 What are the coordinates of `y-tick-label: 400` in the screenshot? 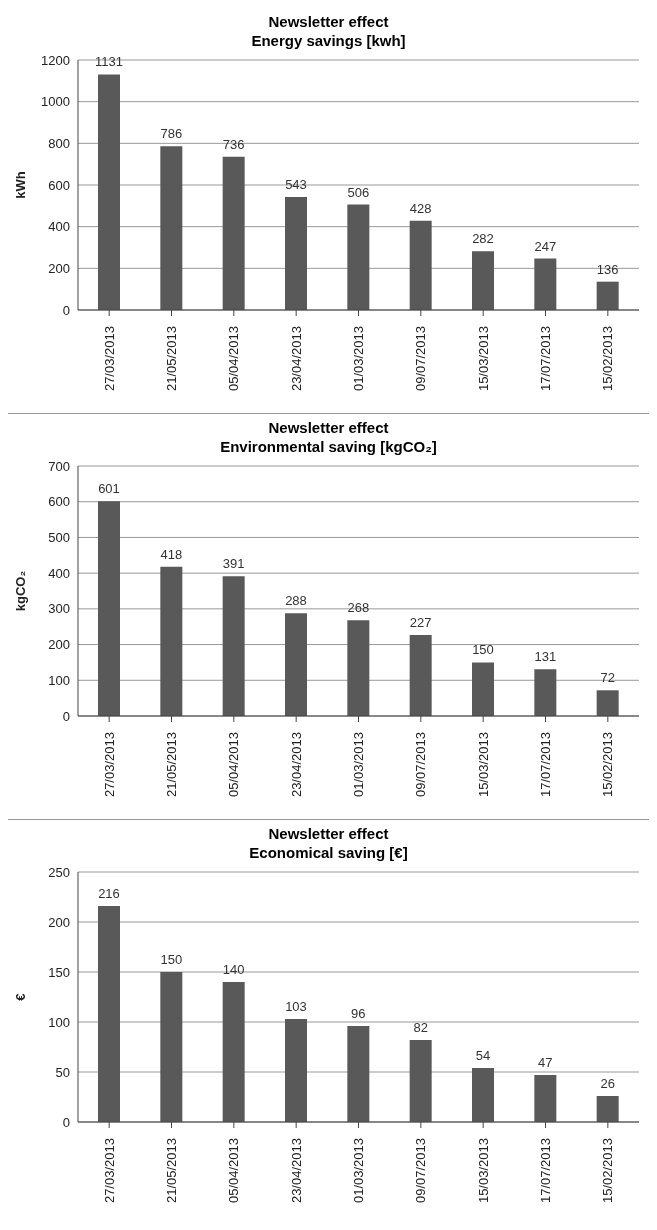 It's located at (59, 573).